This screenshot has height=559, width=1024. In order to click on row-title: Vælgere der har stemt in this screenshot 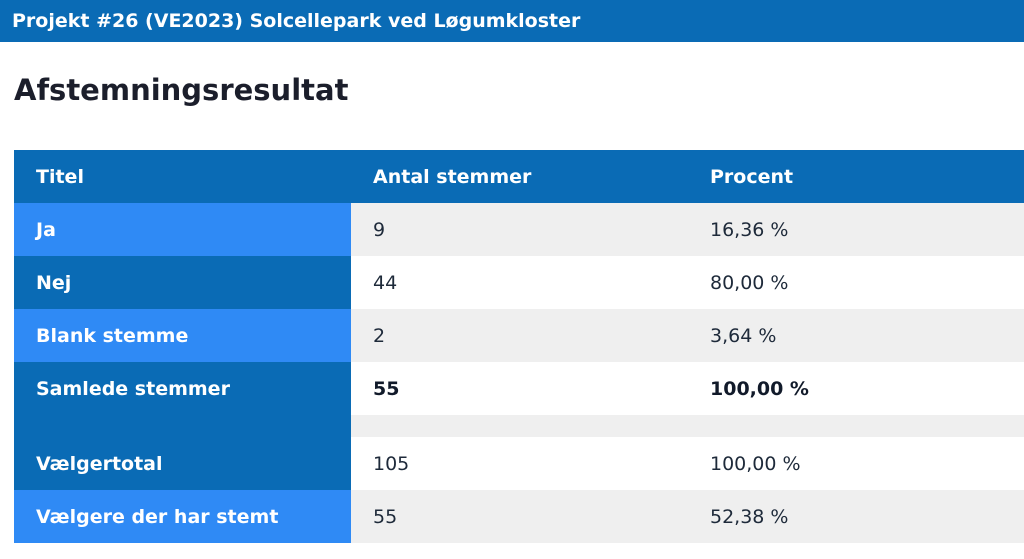, I will do `click(182, 516)`.